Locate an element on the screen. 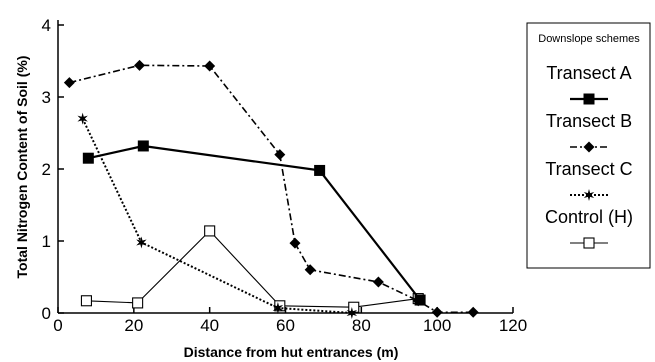  y-tick-label: 4 is located at coordinates (46, 25).